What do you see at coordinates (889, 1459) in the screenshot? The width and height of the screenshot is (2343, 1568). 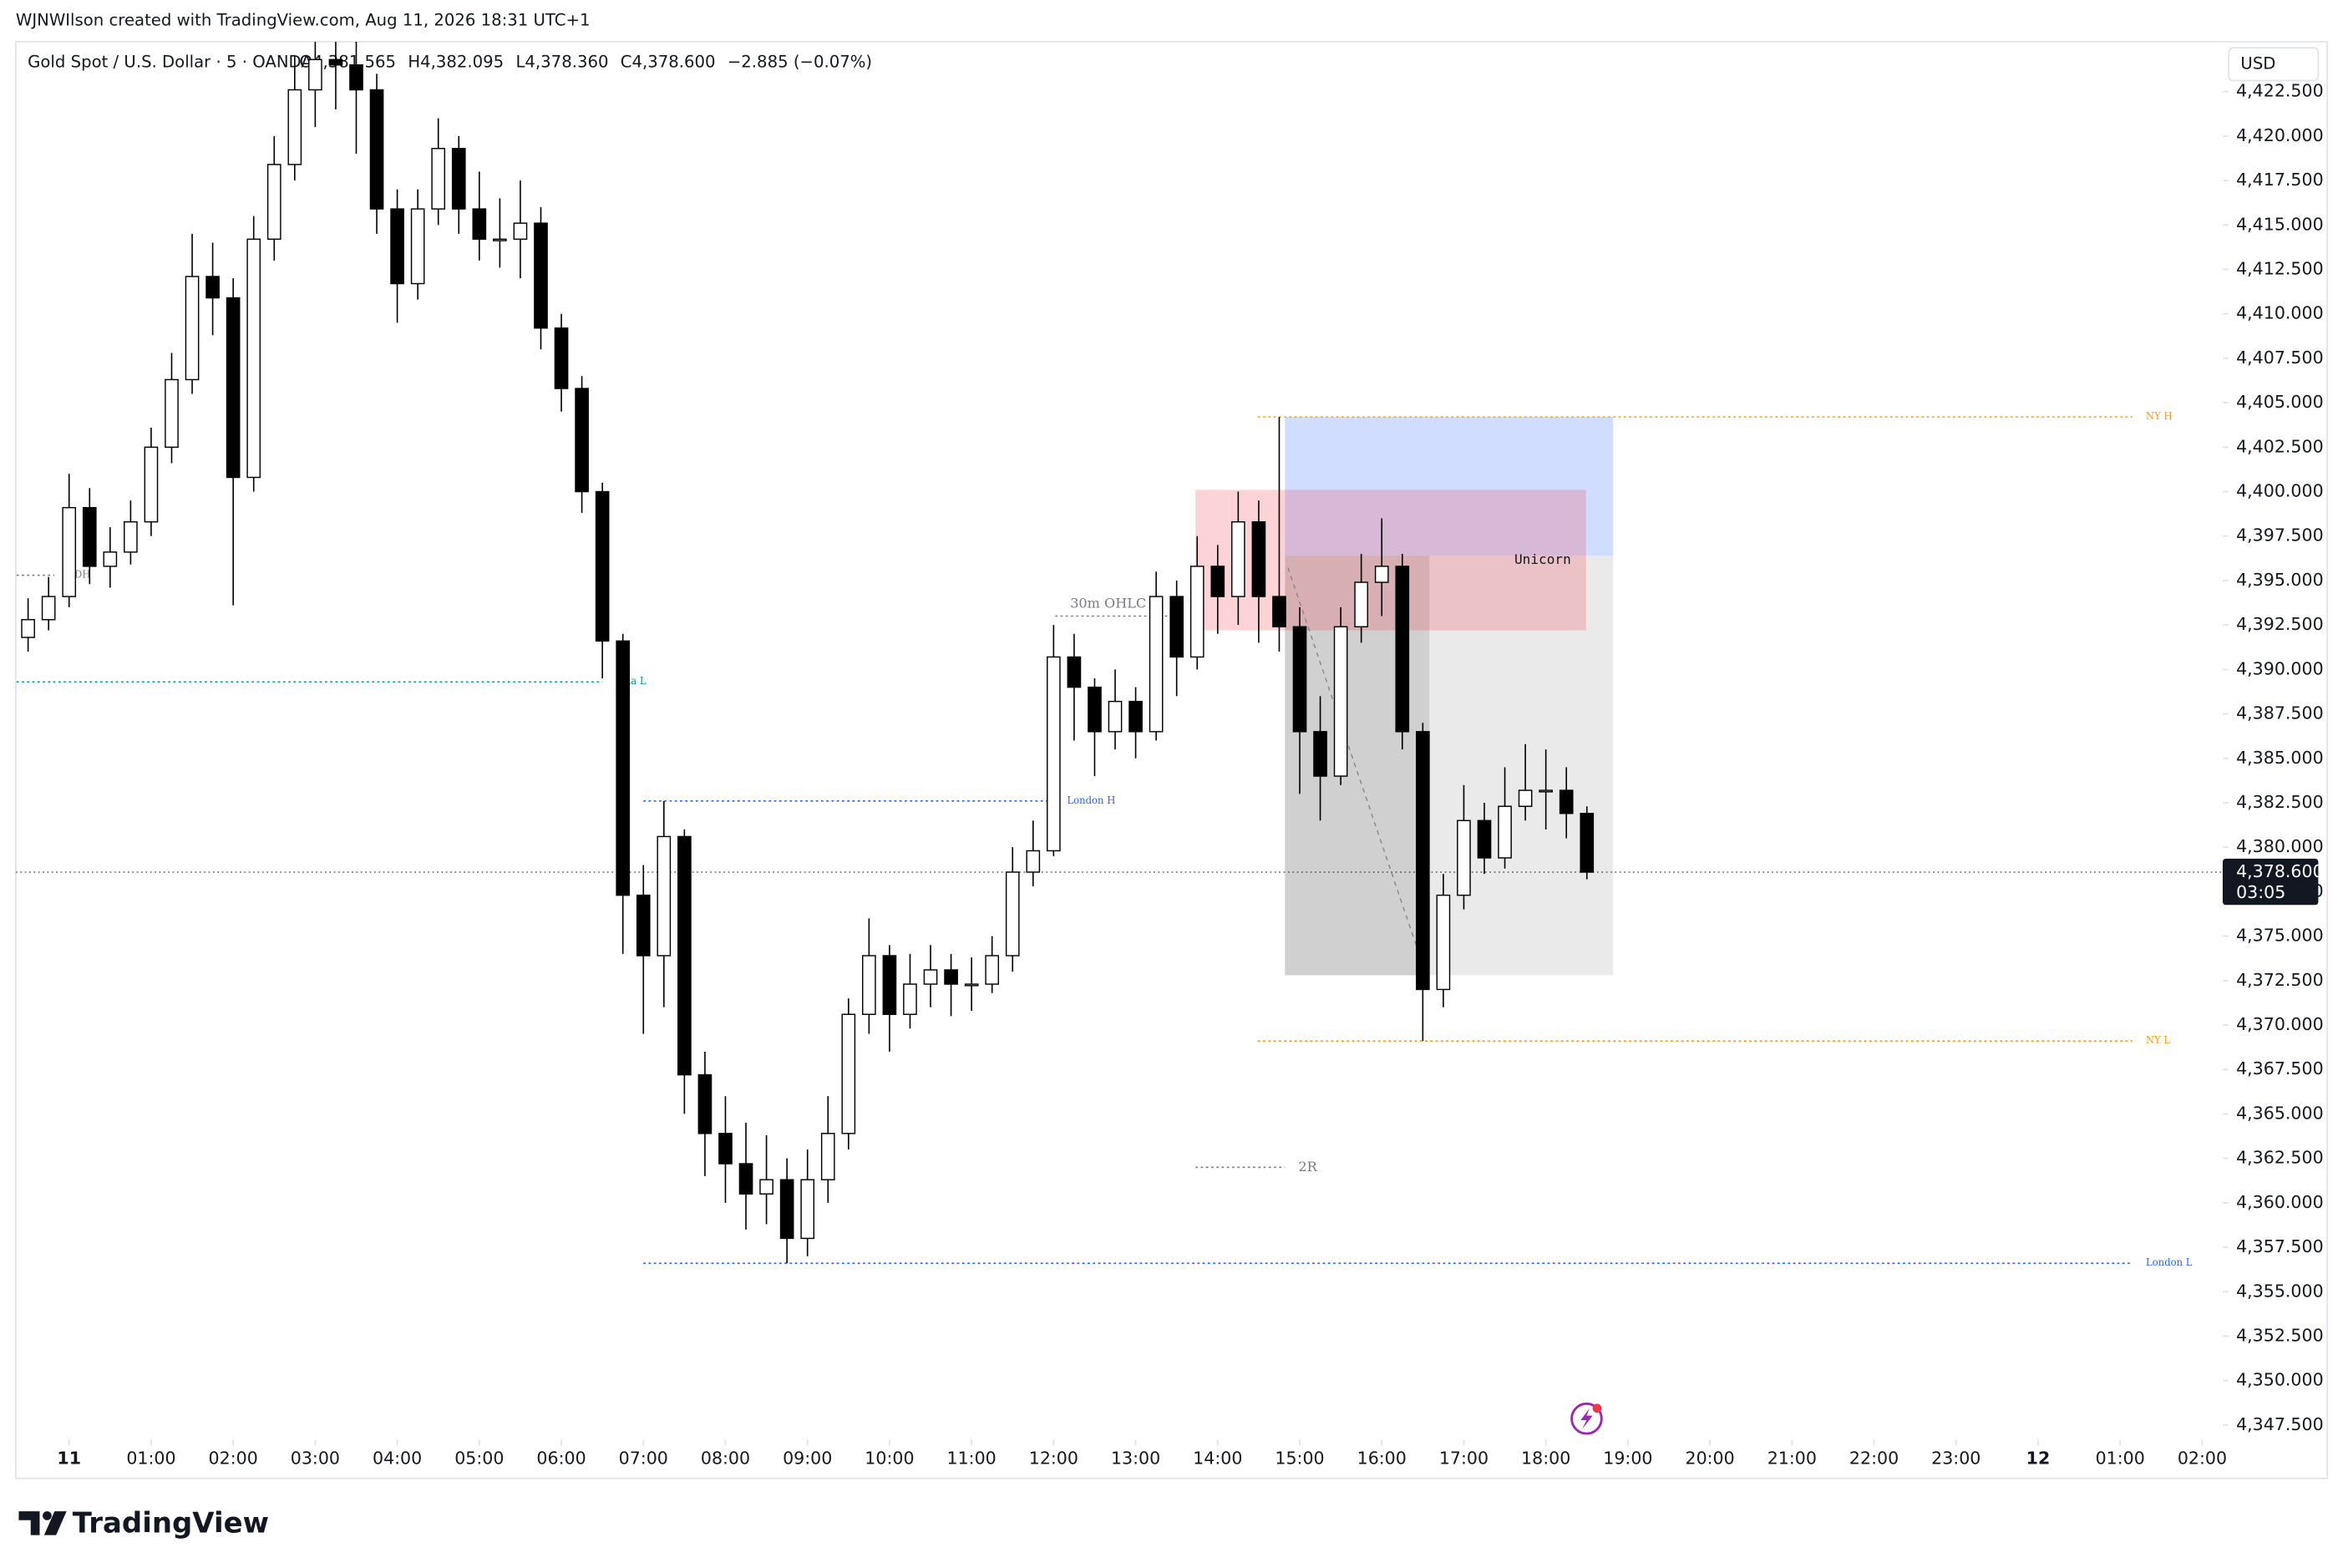 I see `x-tick-label: 10:00` at bounding box center [889, 1459].